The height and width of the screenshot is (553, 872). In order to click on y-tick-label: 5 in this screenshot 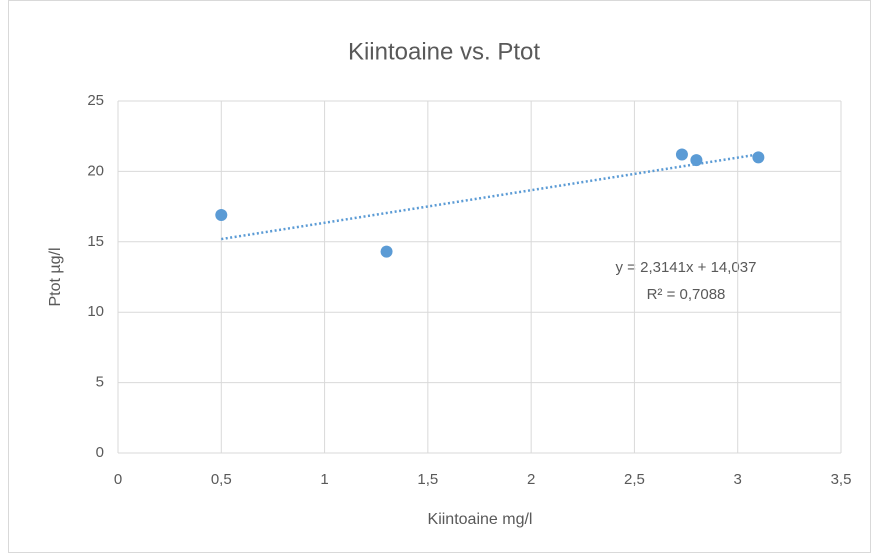, I will do `click(100, 382)`.